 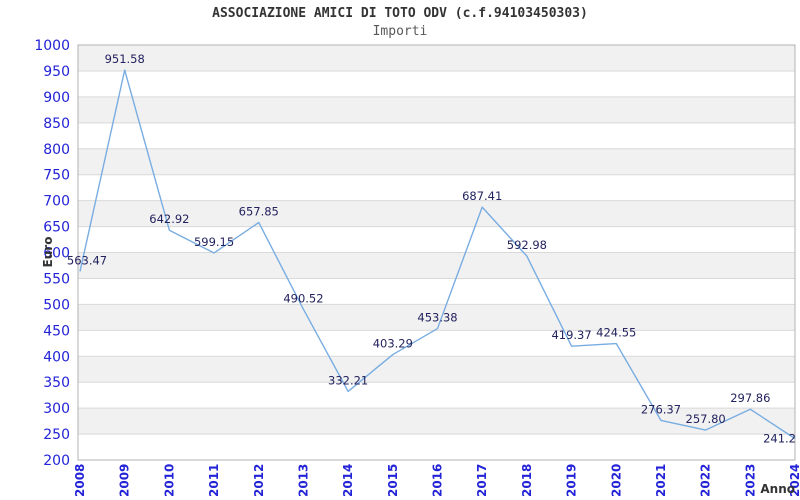 What do you see at coordinates (56, 228) in the screenshot?
I see `y-axis-tick-label: 650` at bounding box center [56, 228].